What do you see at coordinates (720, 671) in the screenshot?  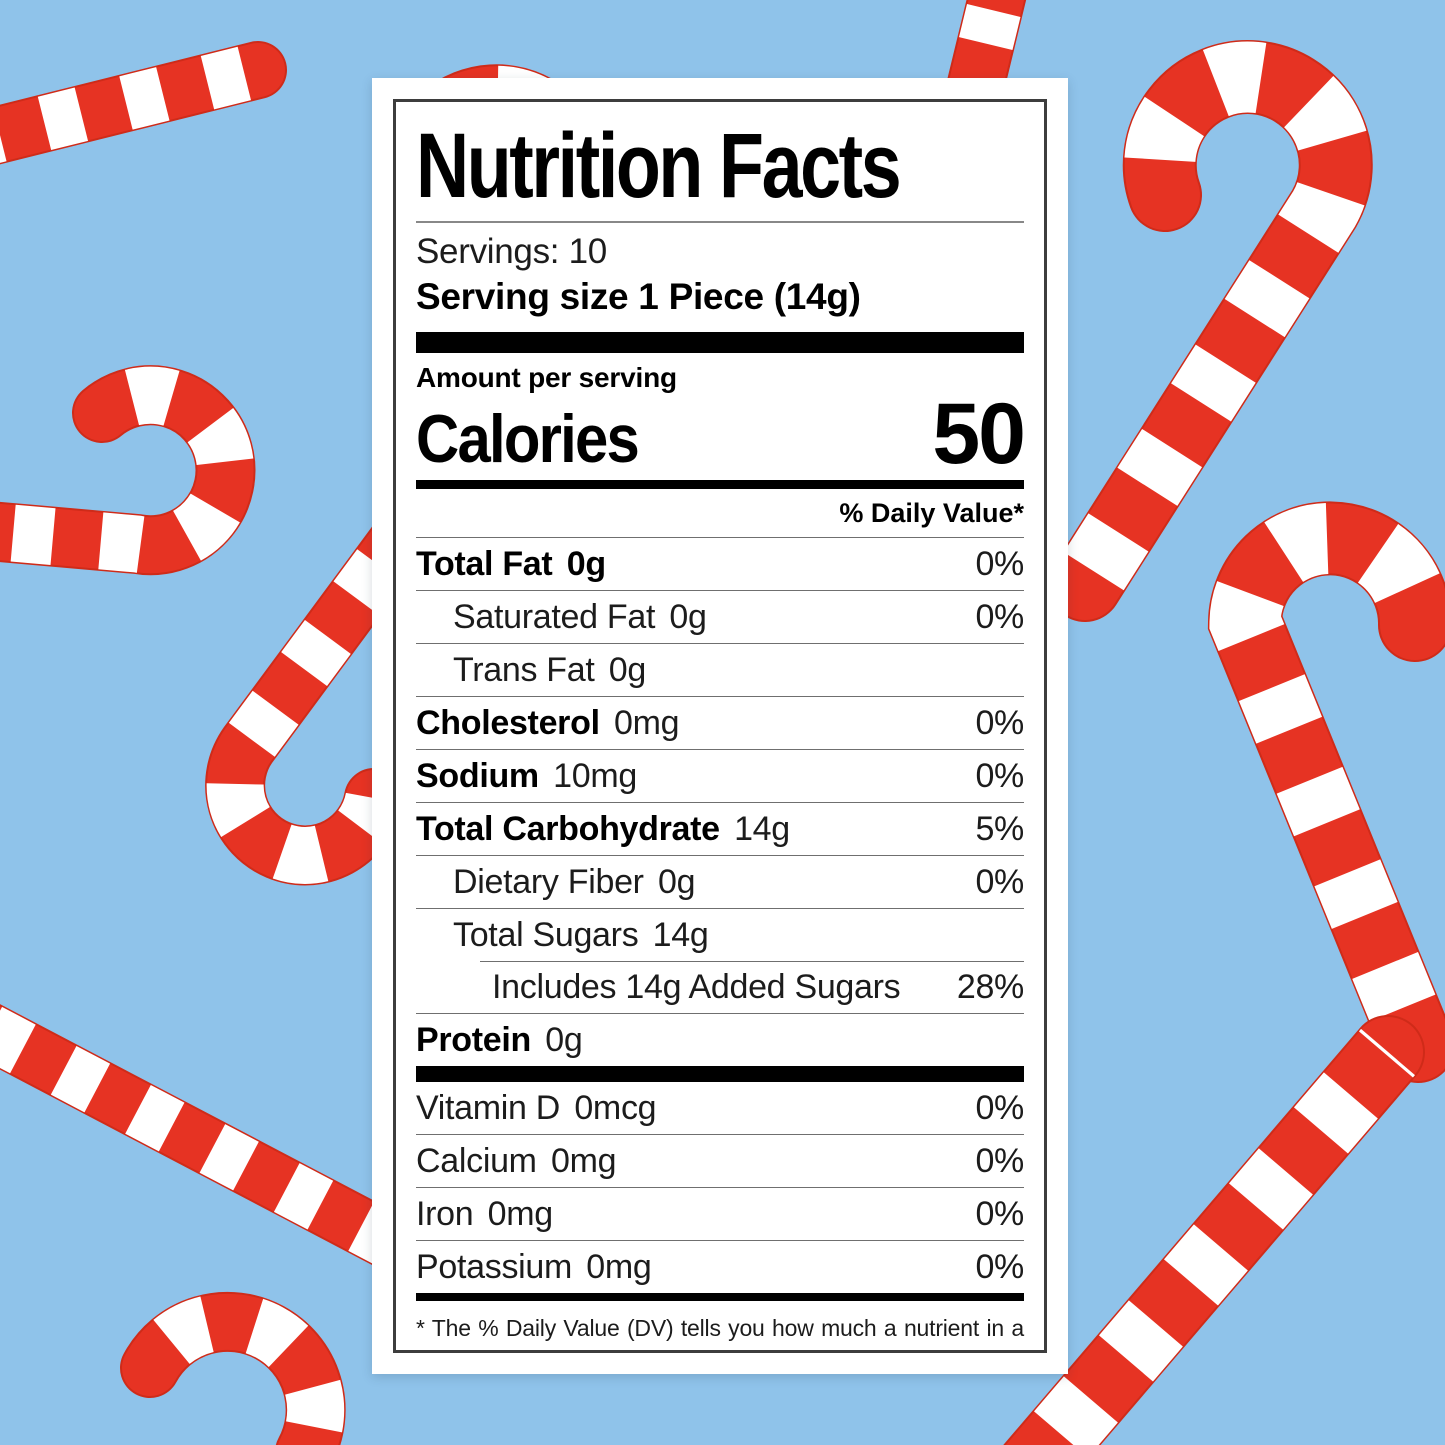 I see `nutrient-row-trans-fat: Trans Fat 0g` at bounding box center [720, 671].